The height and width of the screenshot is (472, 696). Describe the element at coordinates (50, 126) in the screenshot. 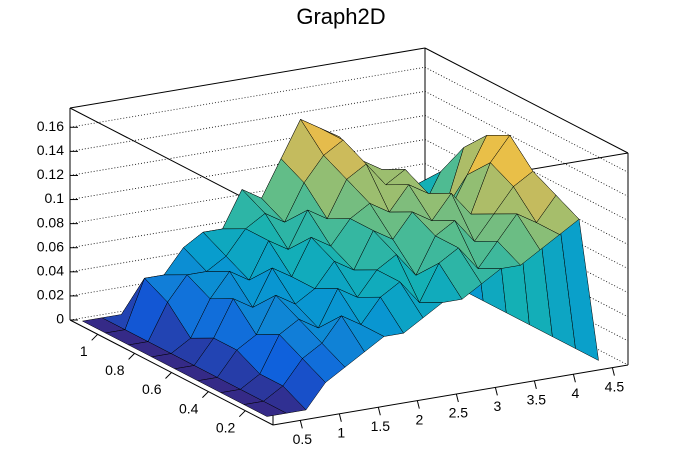

I see `z-tick-label: 0.16` at that location.